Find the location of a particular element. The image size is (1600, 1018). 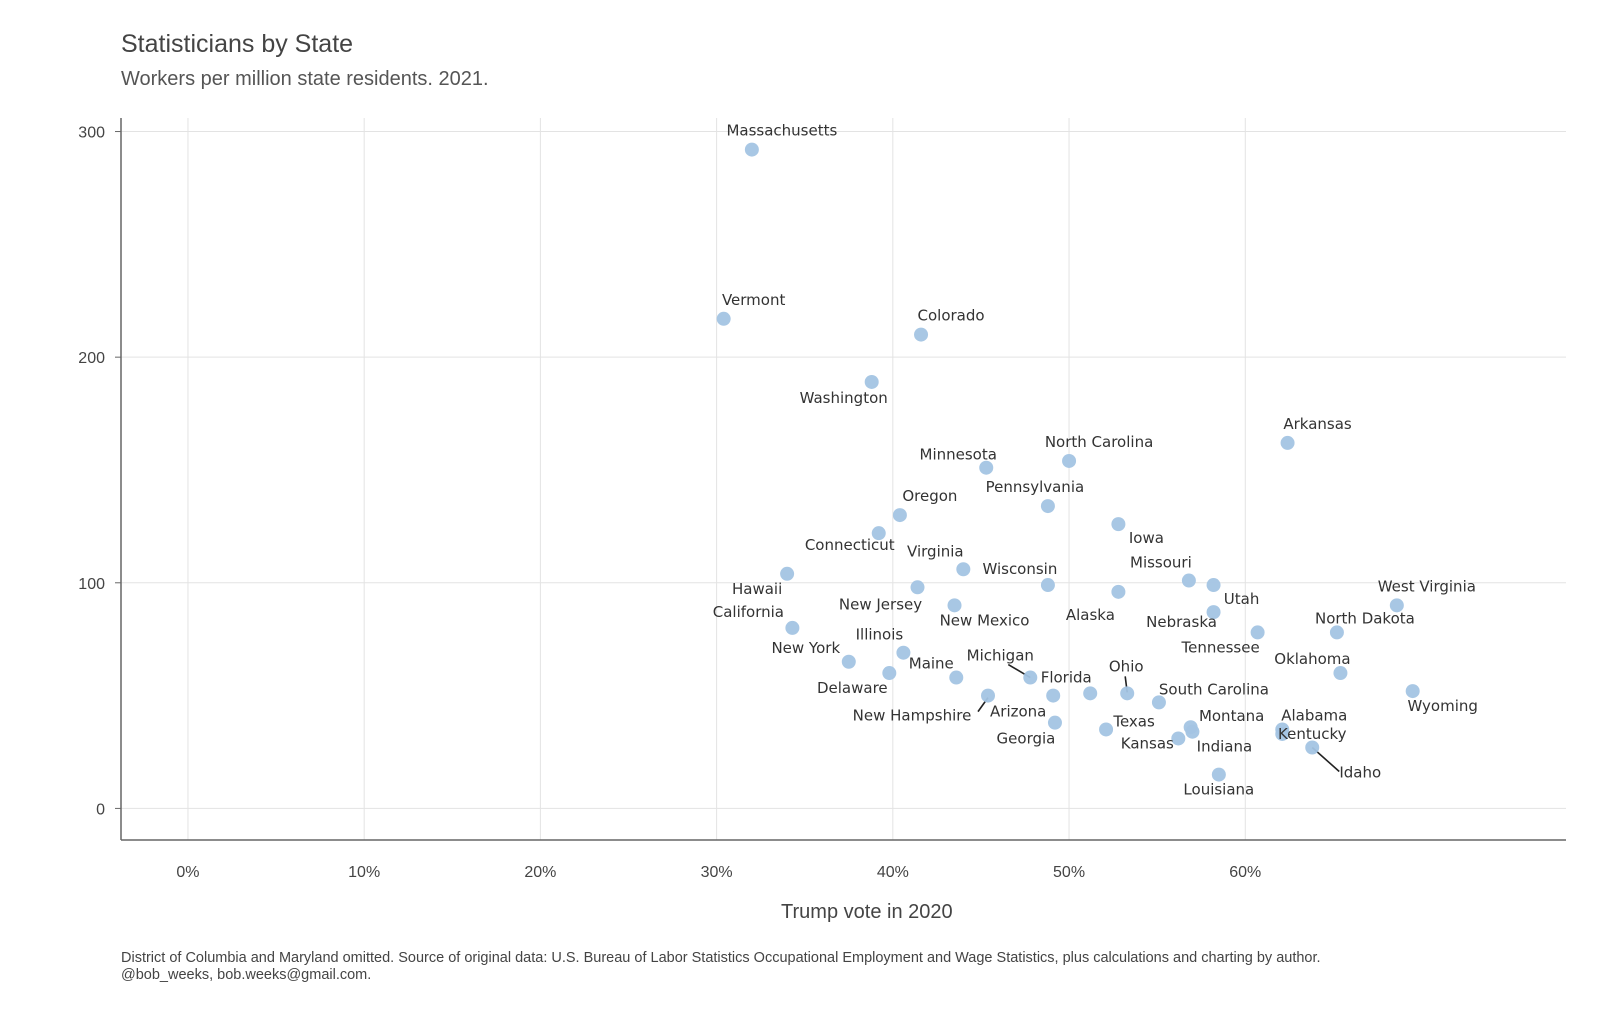

point-label: North Dakota is located at coordinates (1365, 618).